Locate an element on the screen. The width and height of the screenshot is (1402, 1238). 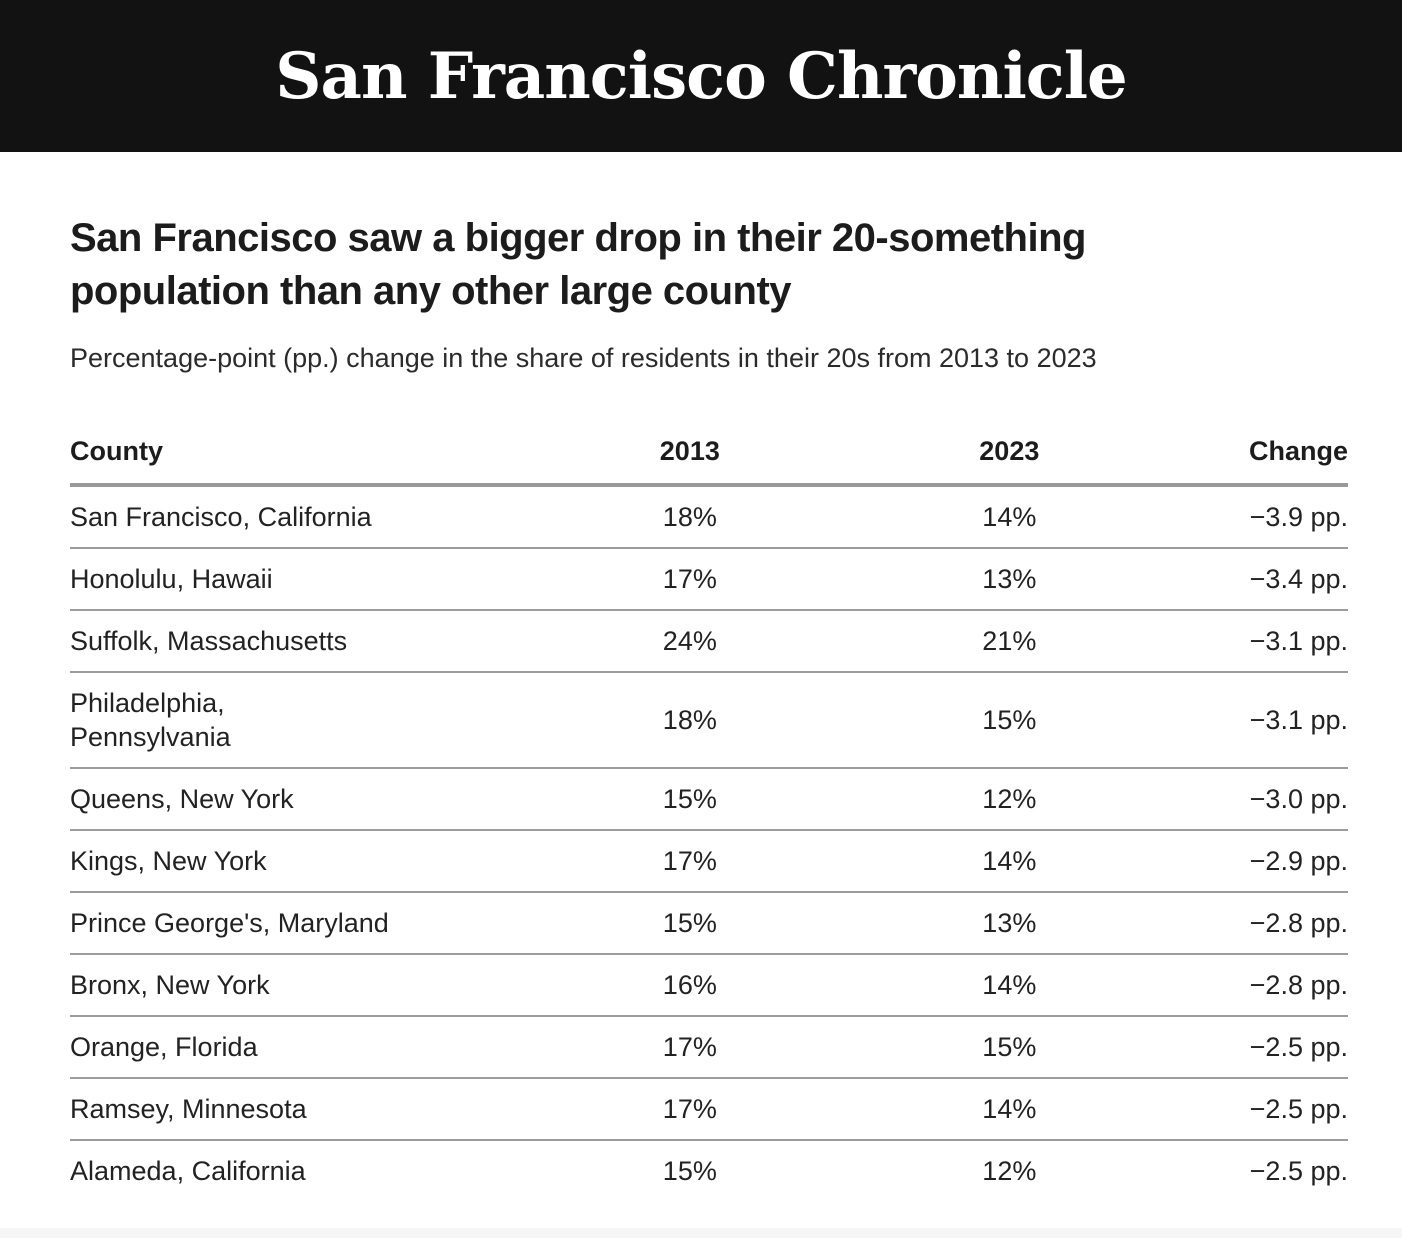
change-cell: −2.9 pp. is located at coordinates (1258, 861).